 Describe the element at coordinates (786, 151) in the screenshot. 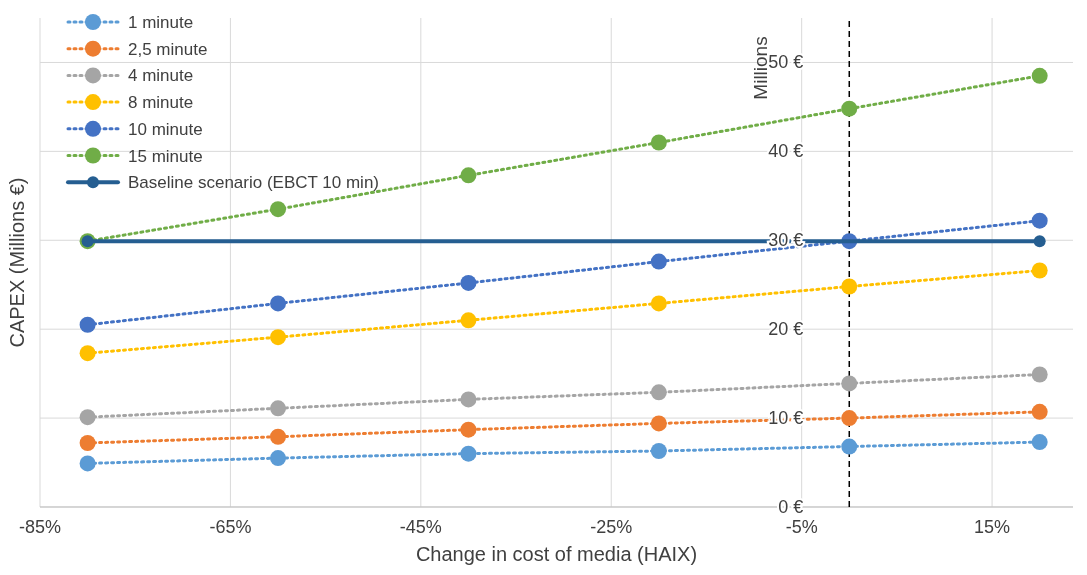

I see `y-tick-label: 40 €` at that location.